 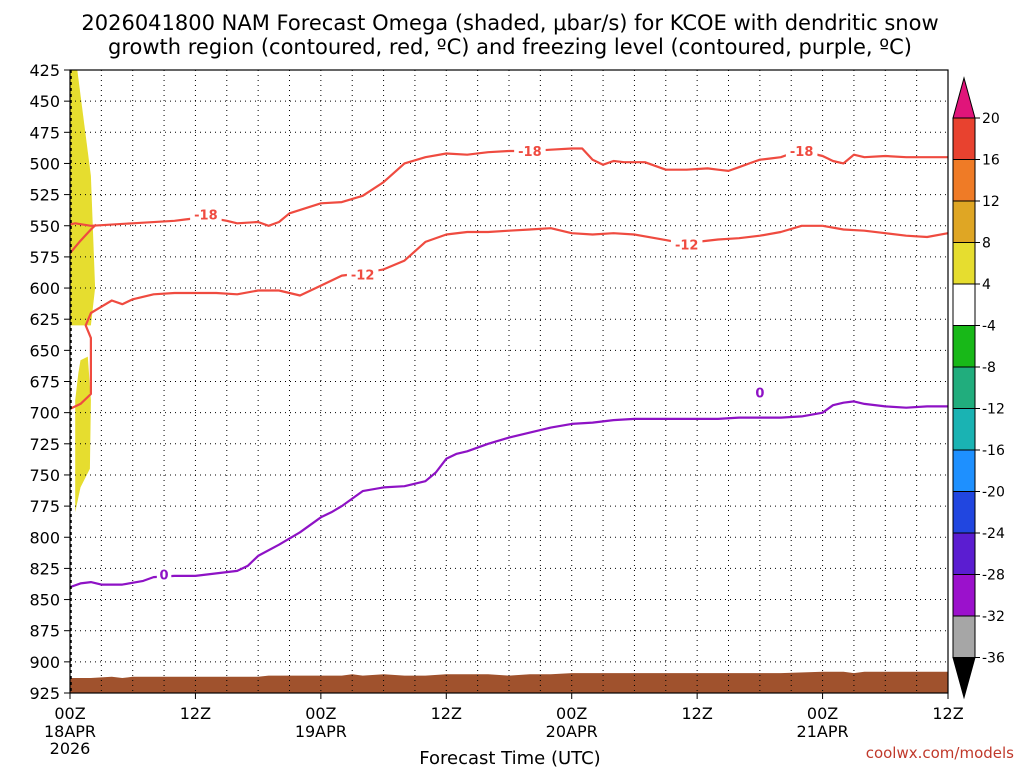 What do you see at coordinates (993, 534) in the screenshot?
I see `colorbar-label: -24` at bounding box center [993, 534].